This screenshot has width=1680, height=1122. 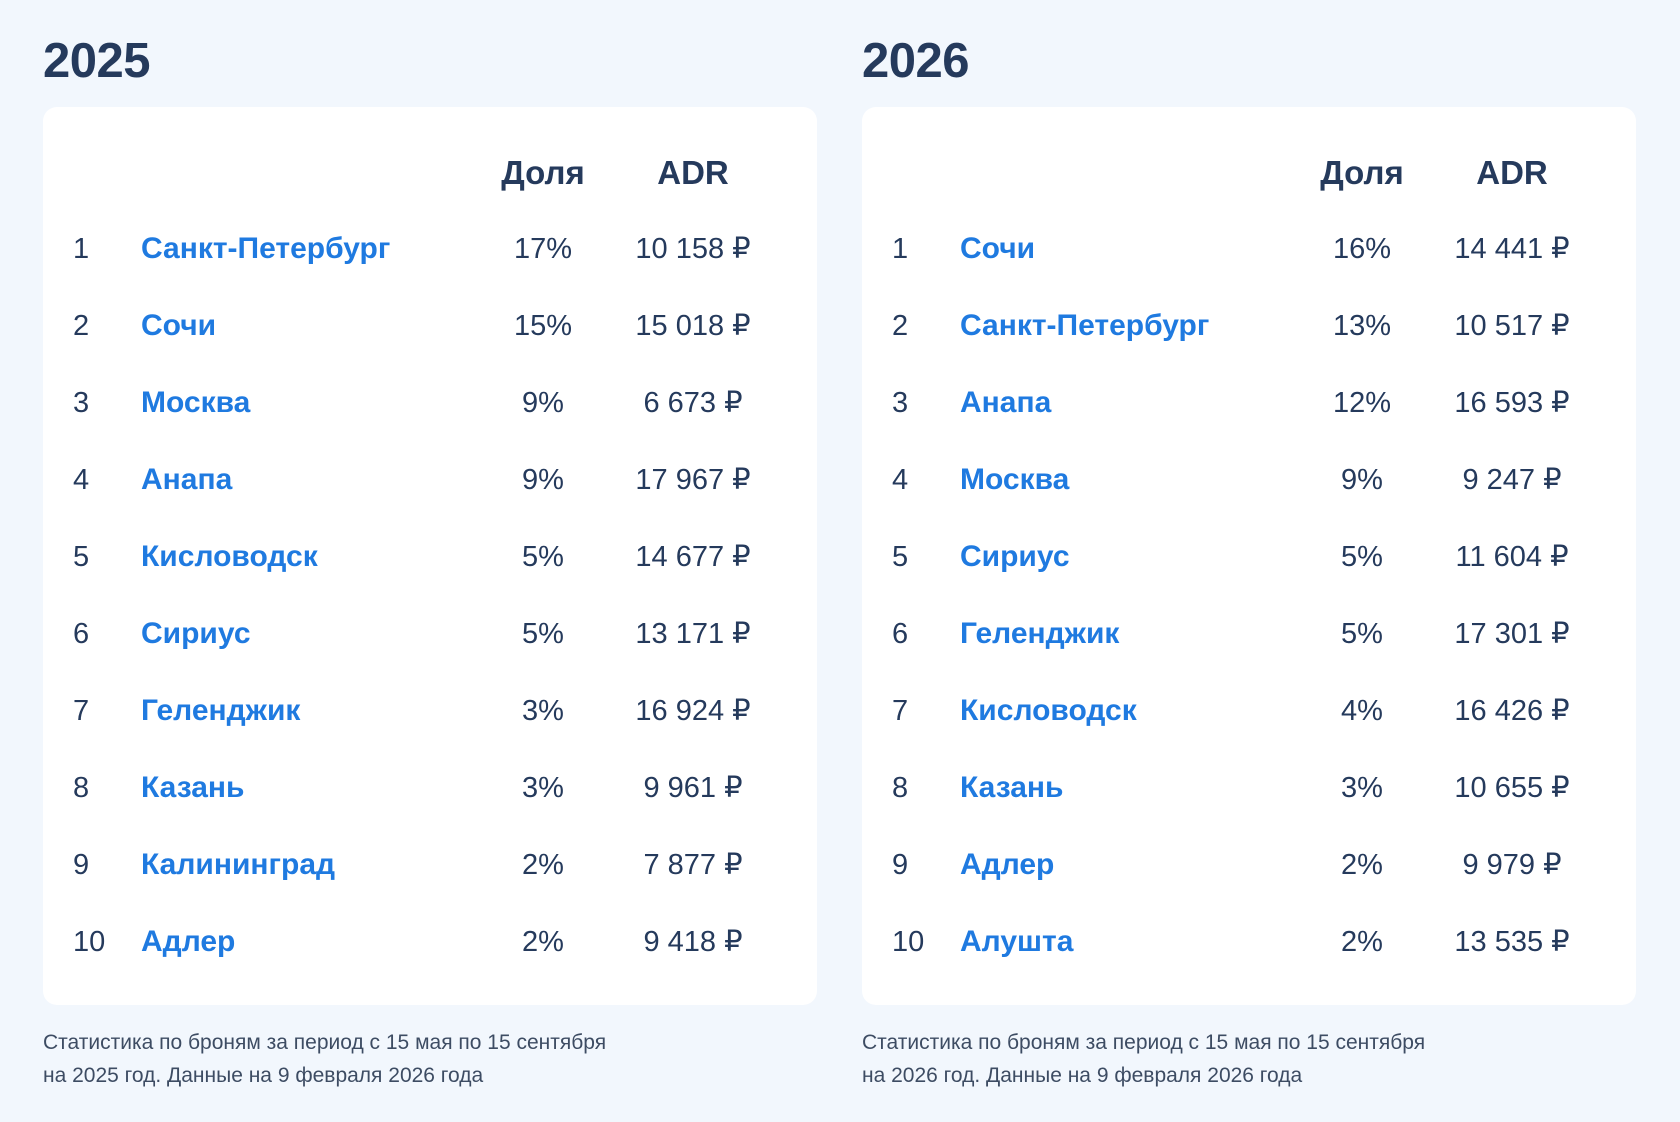 I want to click on share-value: 4%, so click(x=1362, y=711).